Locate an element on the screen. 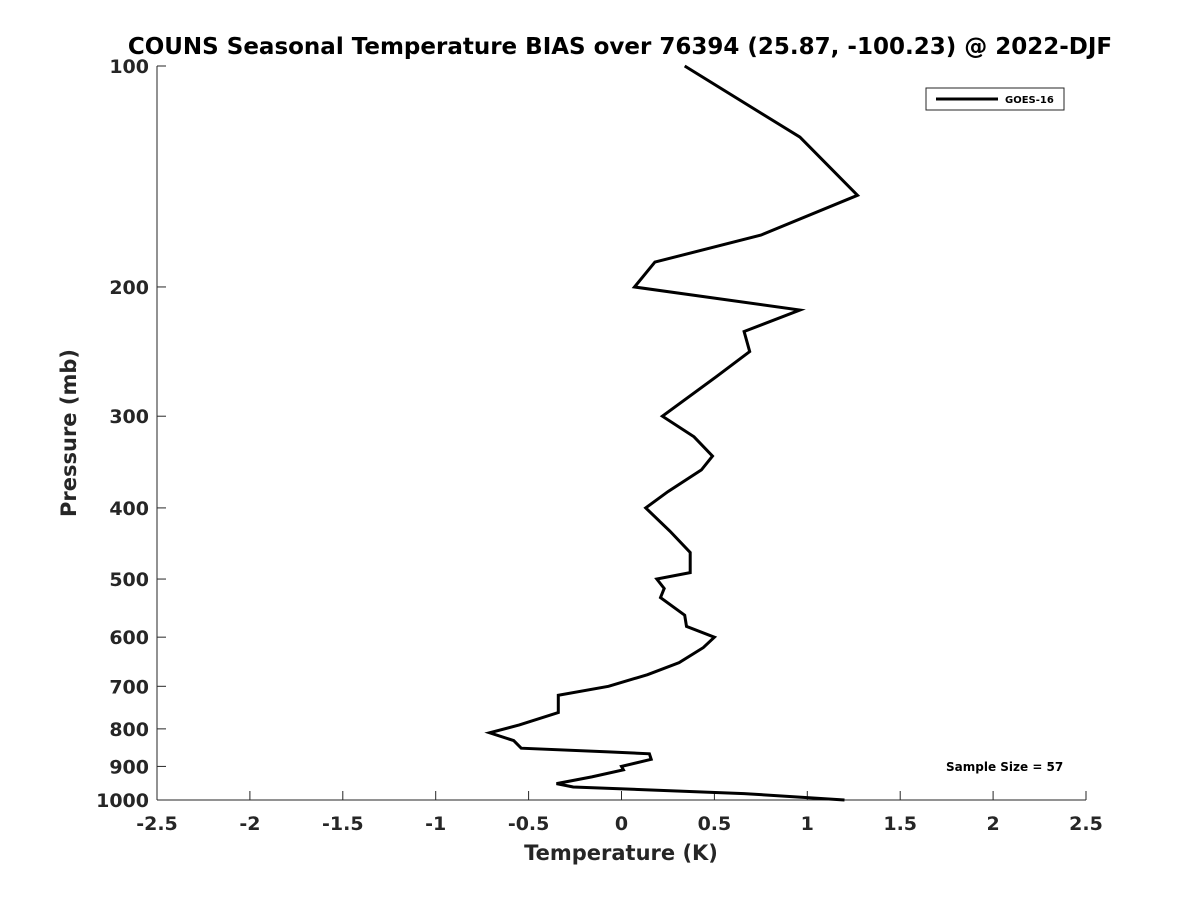  x-ticks: -2.5 -2 -1.5 -1 -0.5 0 0.5 1 1.5 2 2.5 is located at coordinates (619, 813).